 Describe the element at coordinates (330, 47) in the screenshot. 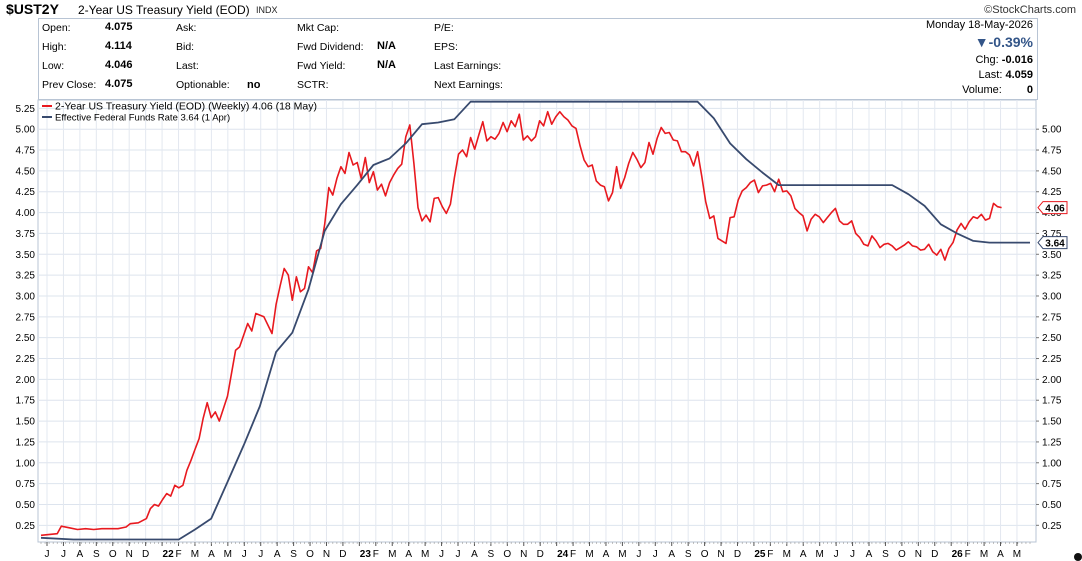

I see `fwd-dividend-label: Fwd Dividend:` at that location.